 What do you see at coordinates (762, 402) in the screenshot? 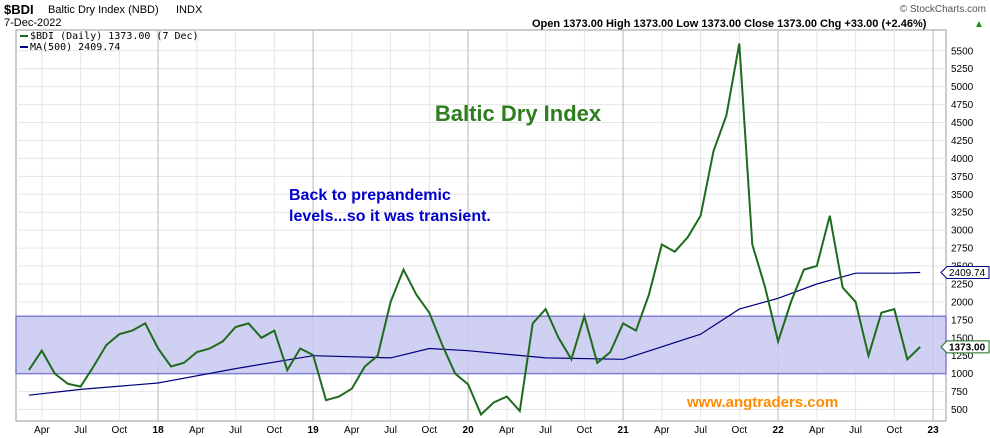
I see `watermark: www.angtraders.com` at bounding box center [762, 402].